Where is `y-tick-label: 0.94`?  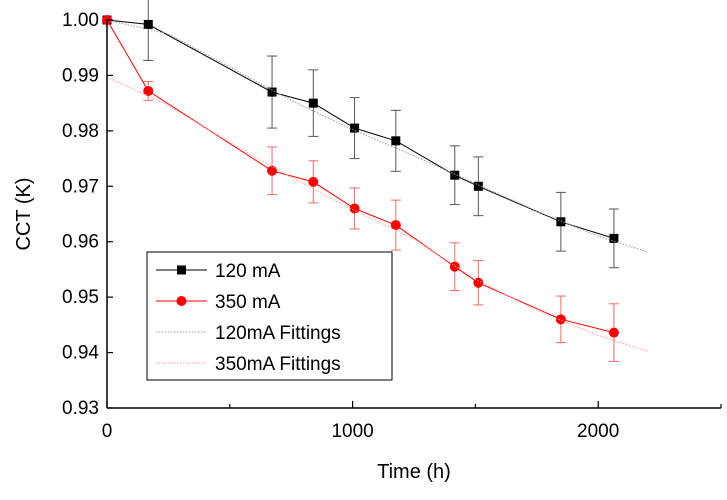
y-tick-label: 0.94 is located at coordinates (80, 353).